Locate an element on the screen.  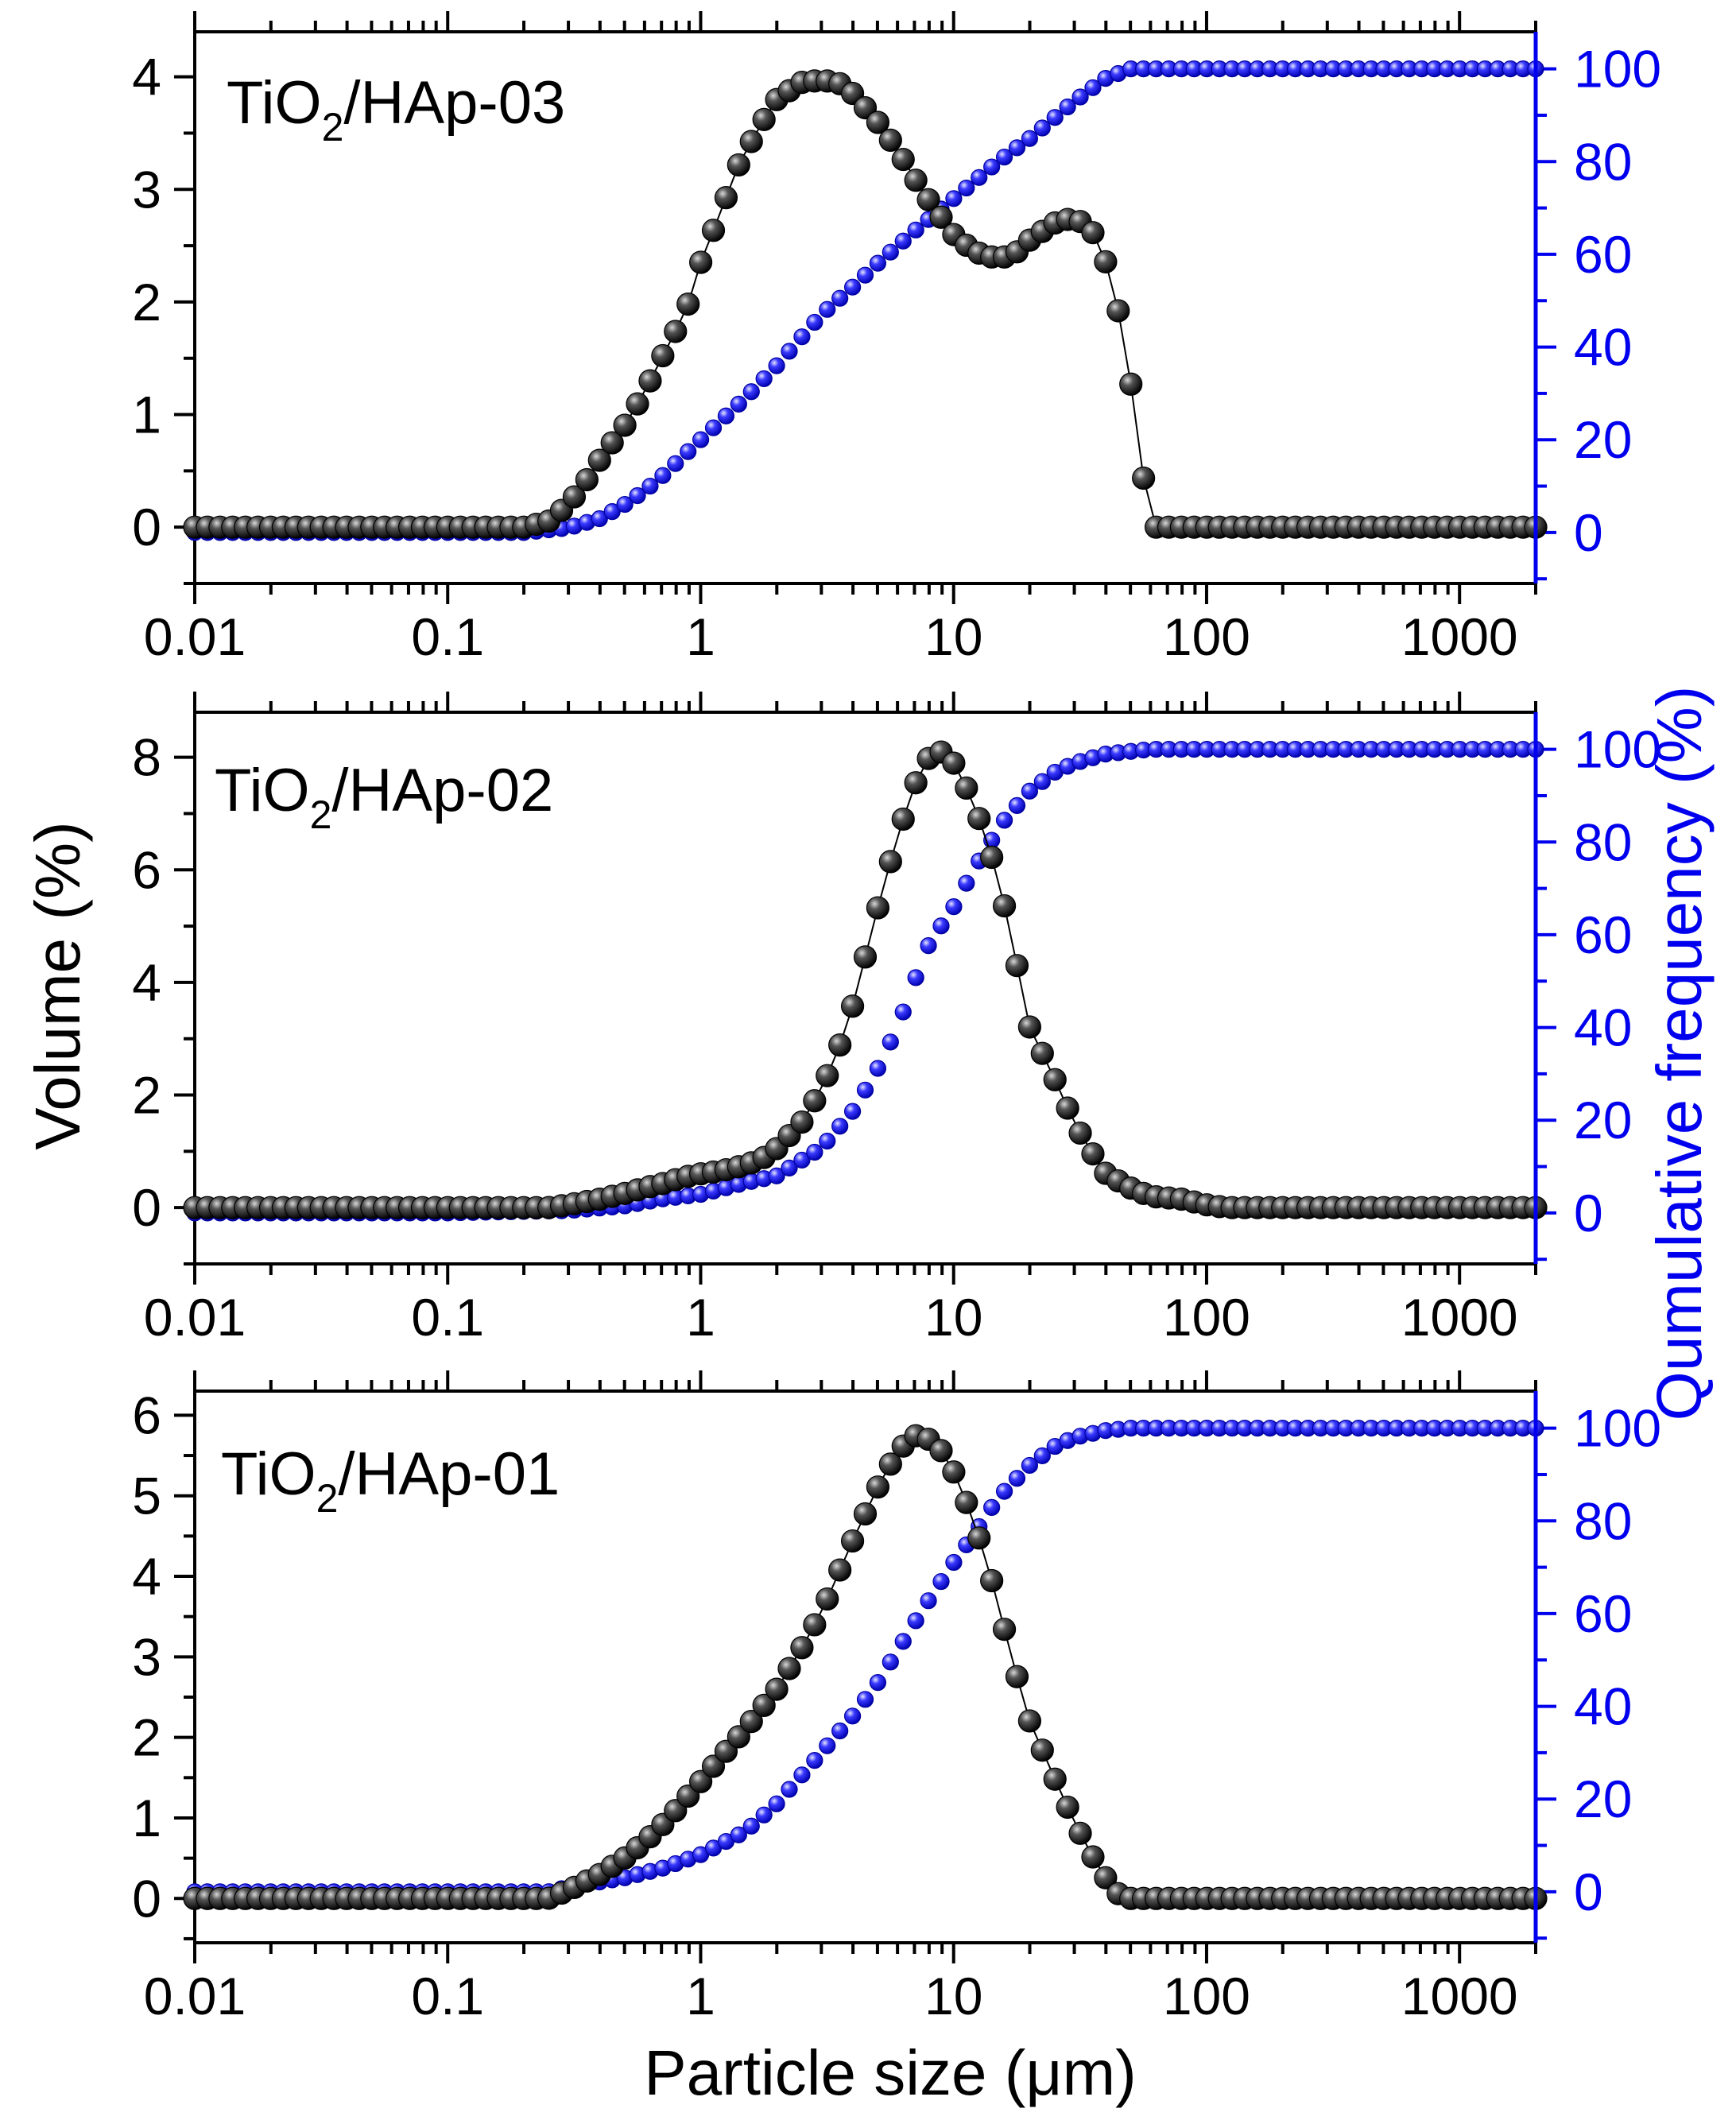
y-right-tick-label: 40 is located at coordinates (1603, 1027).